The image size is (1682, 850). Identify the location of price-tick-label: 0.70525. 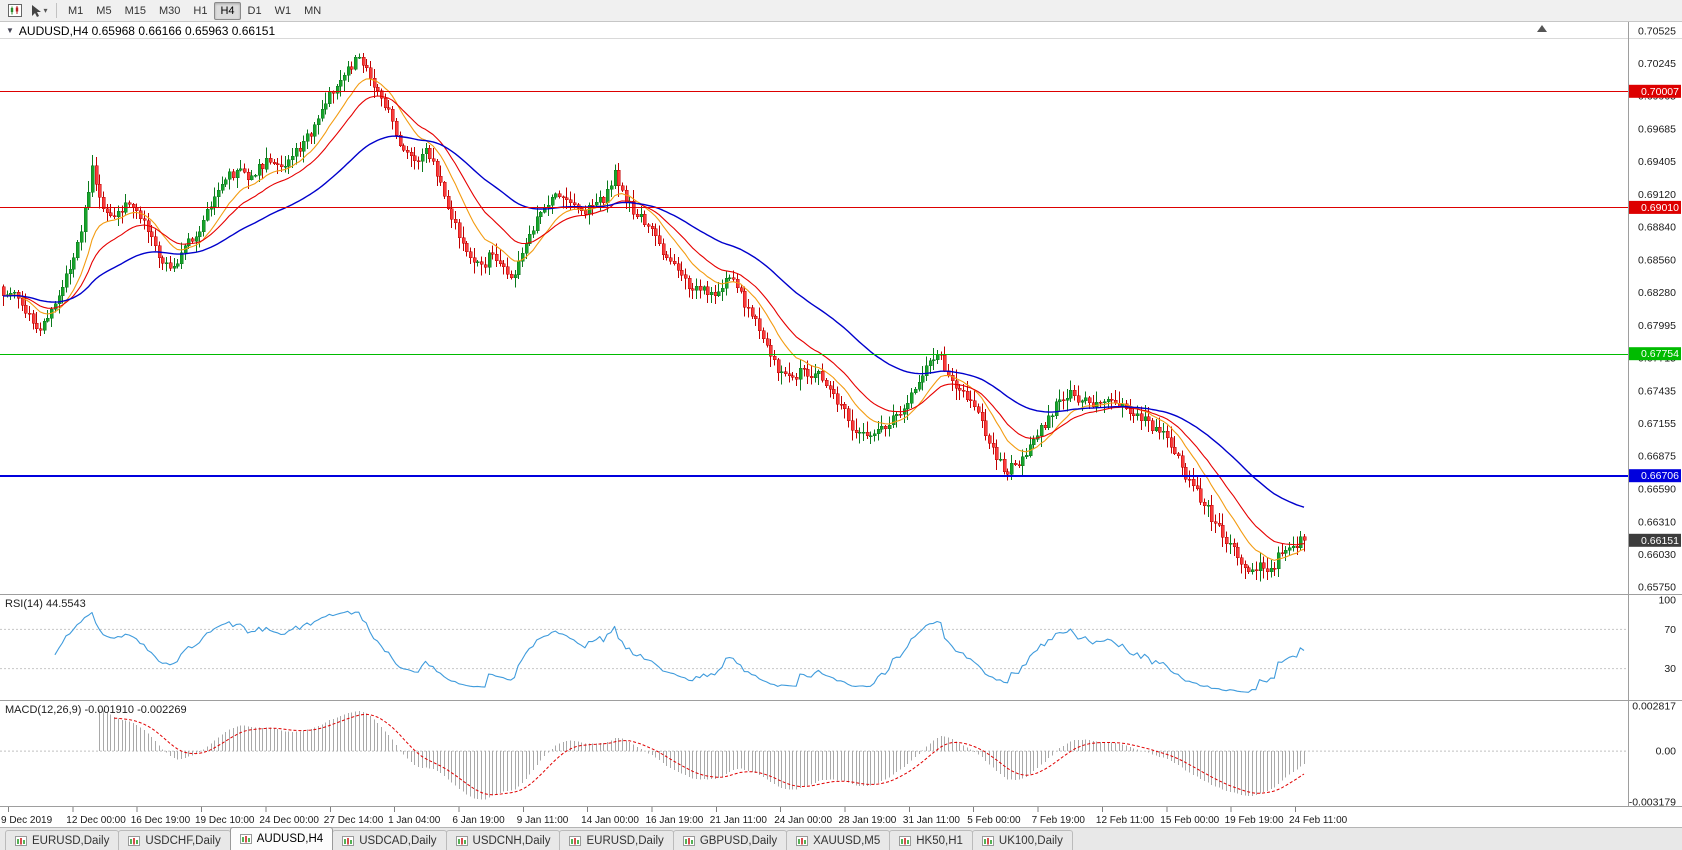
(1657, 32).